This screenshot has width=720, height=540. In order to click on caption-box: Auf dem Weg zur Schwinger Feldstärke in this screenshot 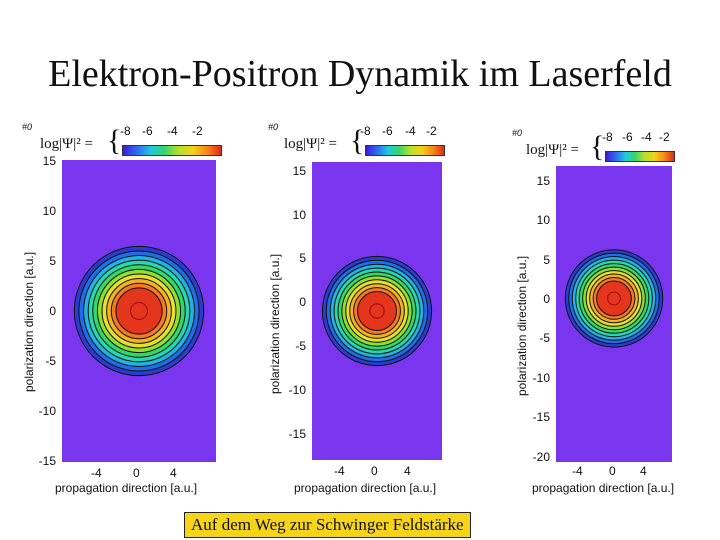, I will do `click(327, 525)`.